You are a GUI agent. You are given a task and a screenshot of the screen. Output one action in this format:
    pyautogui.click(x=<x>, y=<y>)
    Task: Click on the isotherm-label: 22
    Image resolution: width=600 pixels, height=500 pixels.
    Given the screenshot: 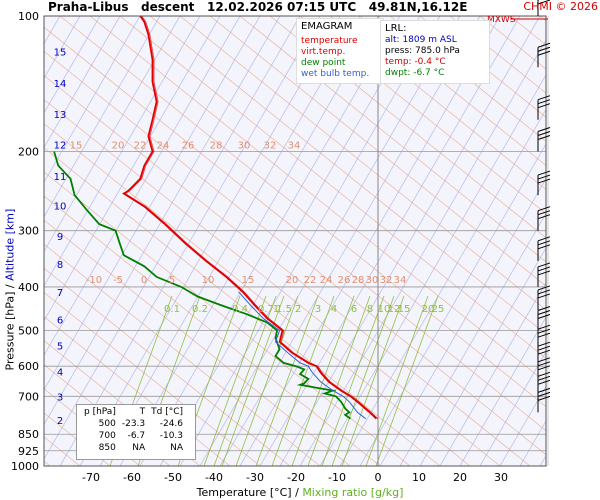 What is the action you would take?
    pyautogui.click(x=140, y=145)
    